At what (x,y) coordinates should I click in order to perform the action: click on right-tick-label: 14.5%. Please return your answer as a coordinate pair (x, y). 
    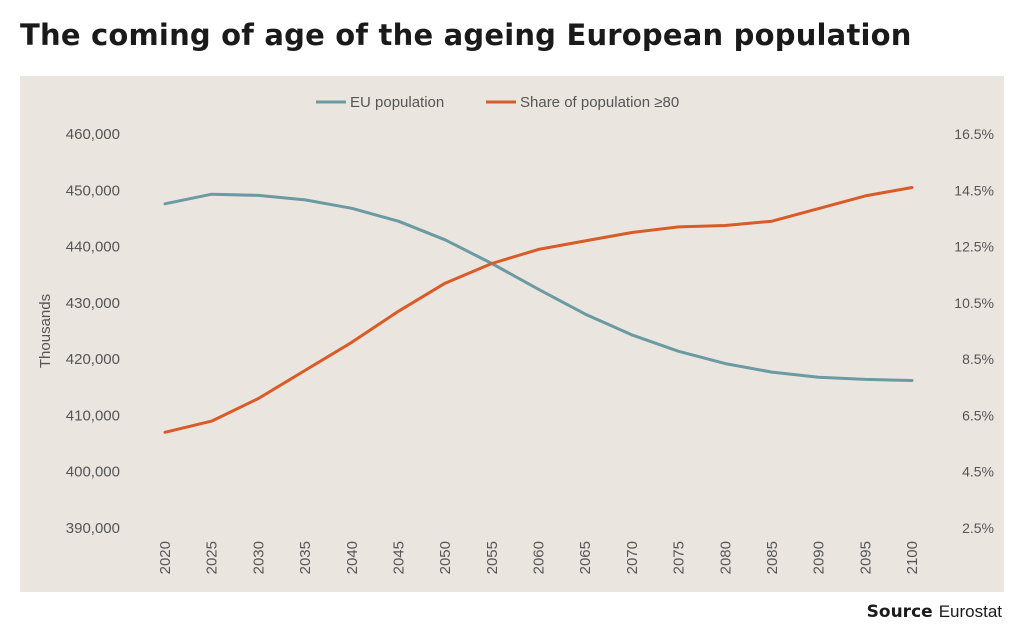
    Looking at the image, I should click on (974, 190).